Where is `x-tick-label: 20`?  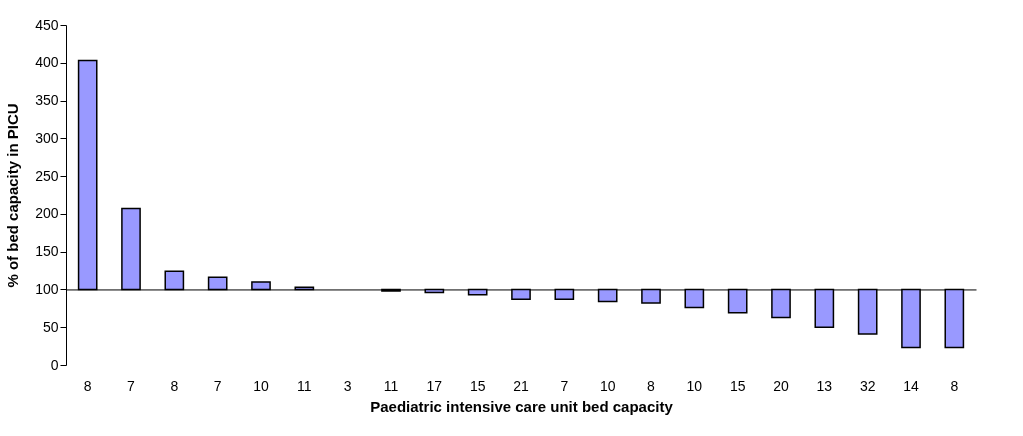
x-tick-label: 20 is located at coordinates (781, 385).